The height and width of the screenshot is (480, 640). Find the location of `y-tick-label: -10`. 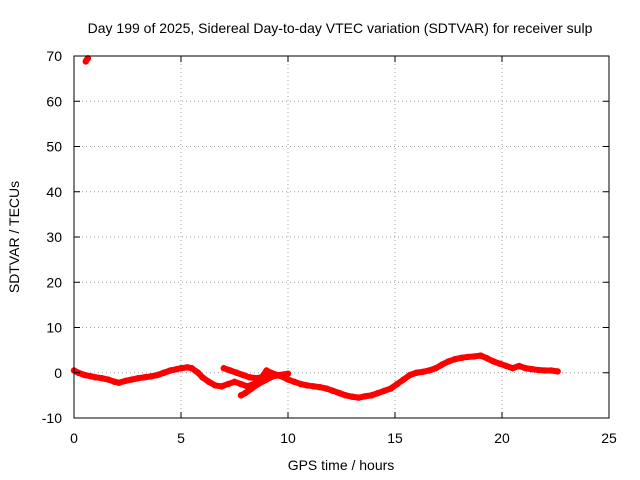

y-tick-label: -10 is located at coordinates (52, 418).